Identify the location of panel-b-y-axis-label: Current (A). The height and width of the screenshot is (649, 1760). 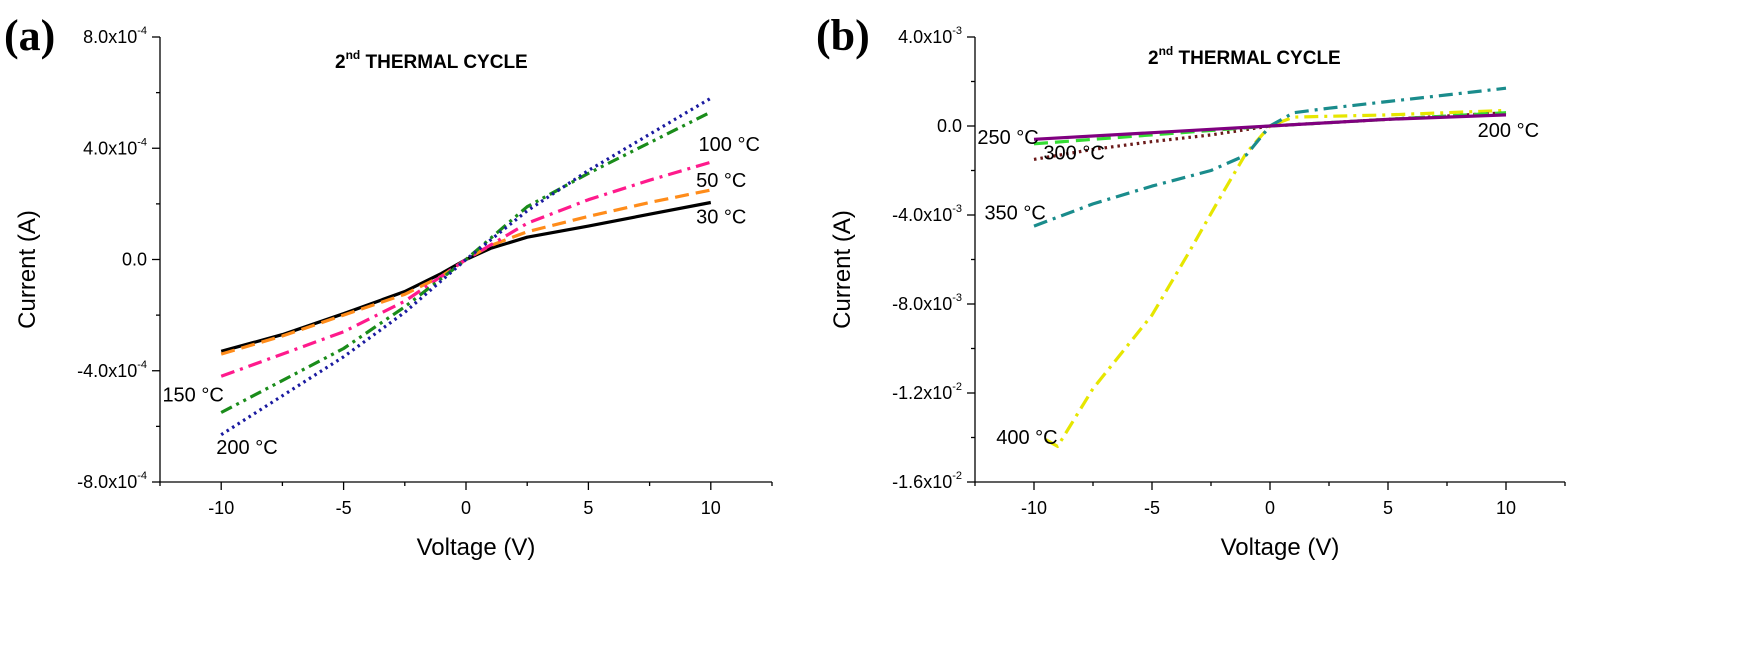
(842, 269).